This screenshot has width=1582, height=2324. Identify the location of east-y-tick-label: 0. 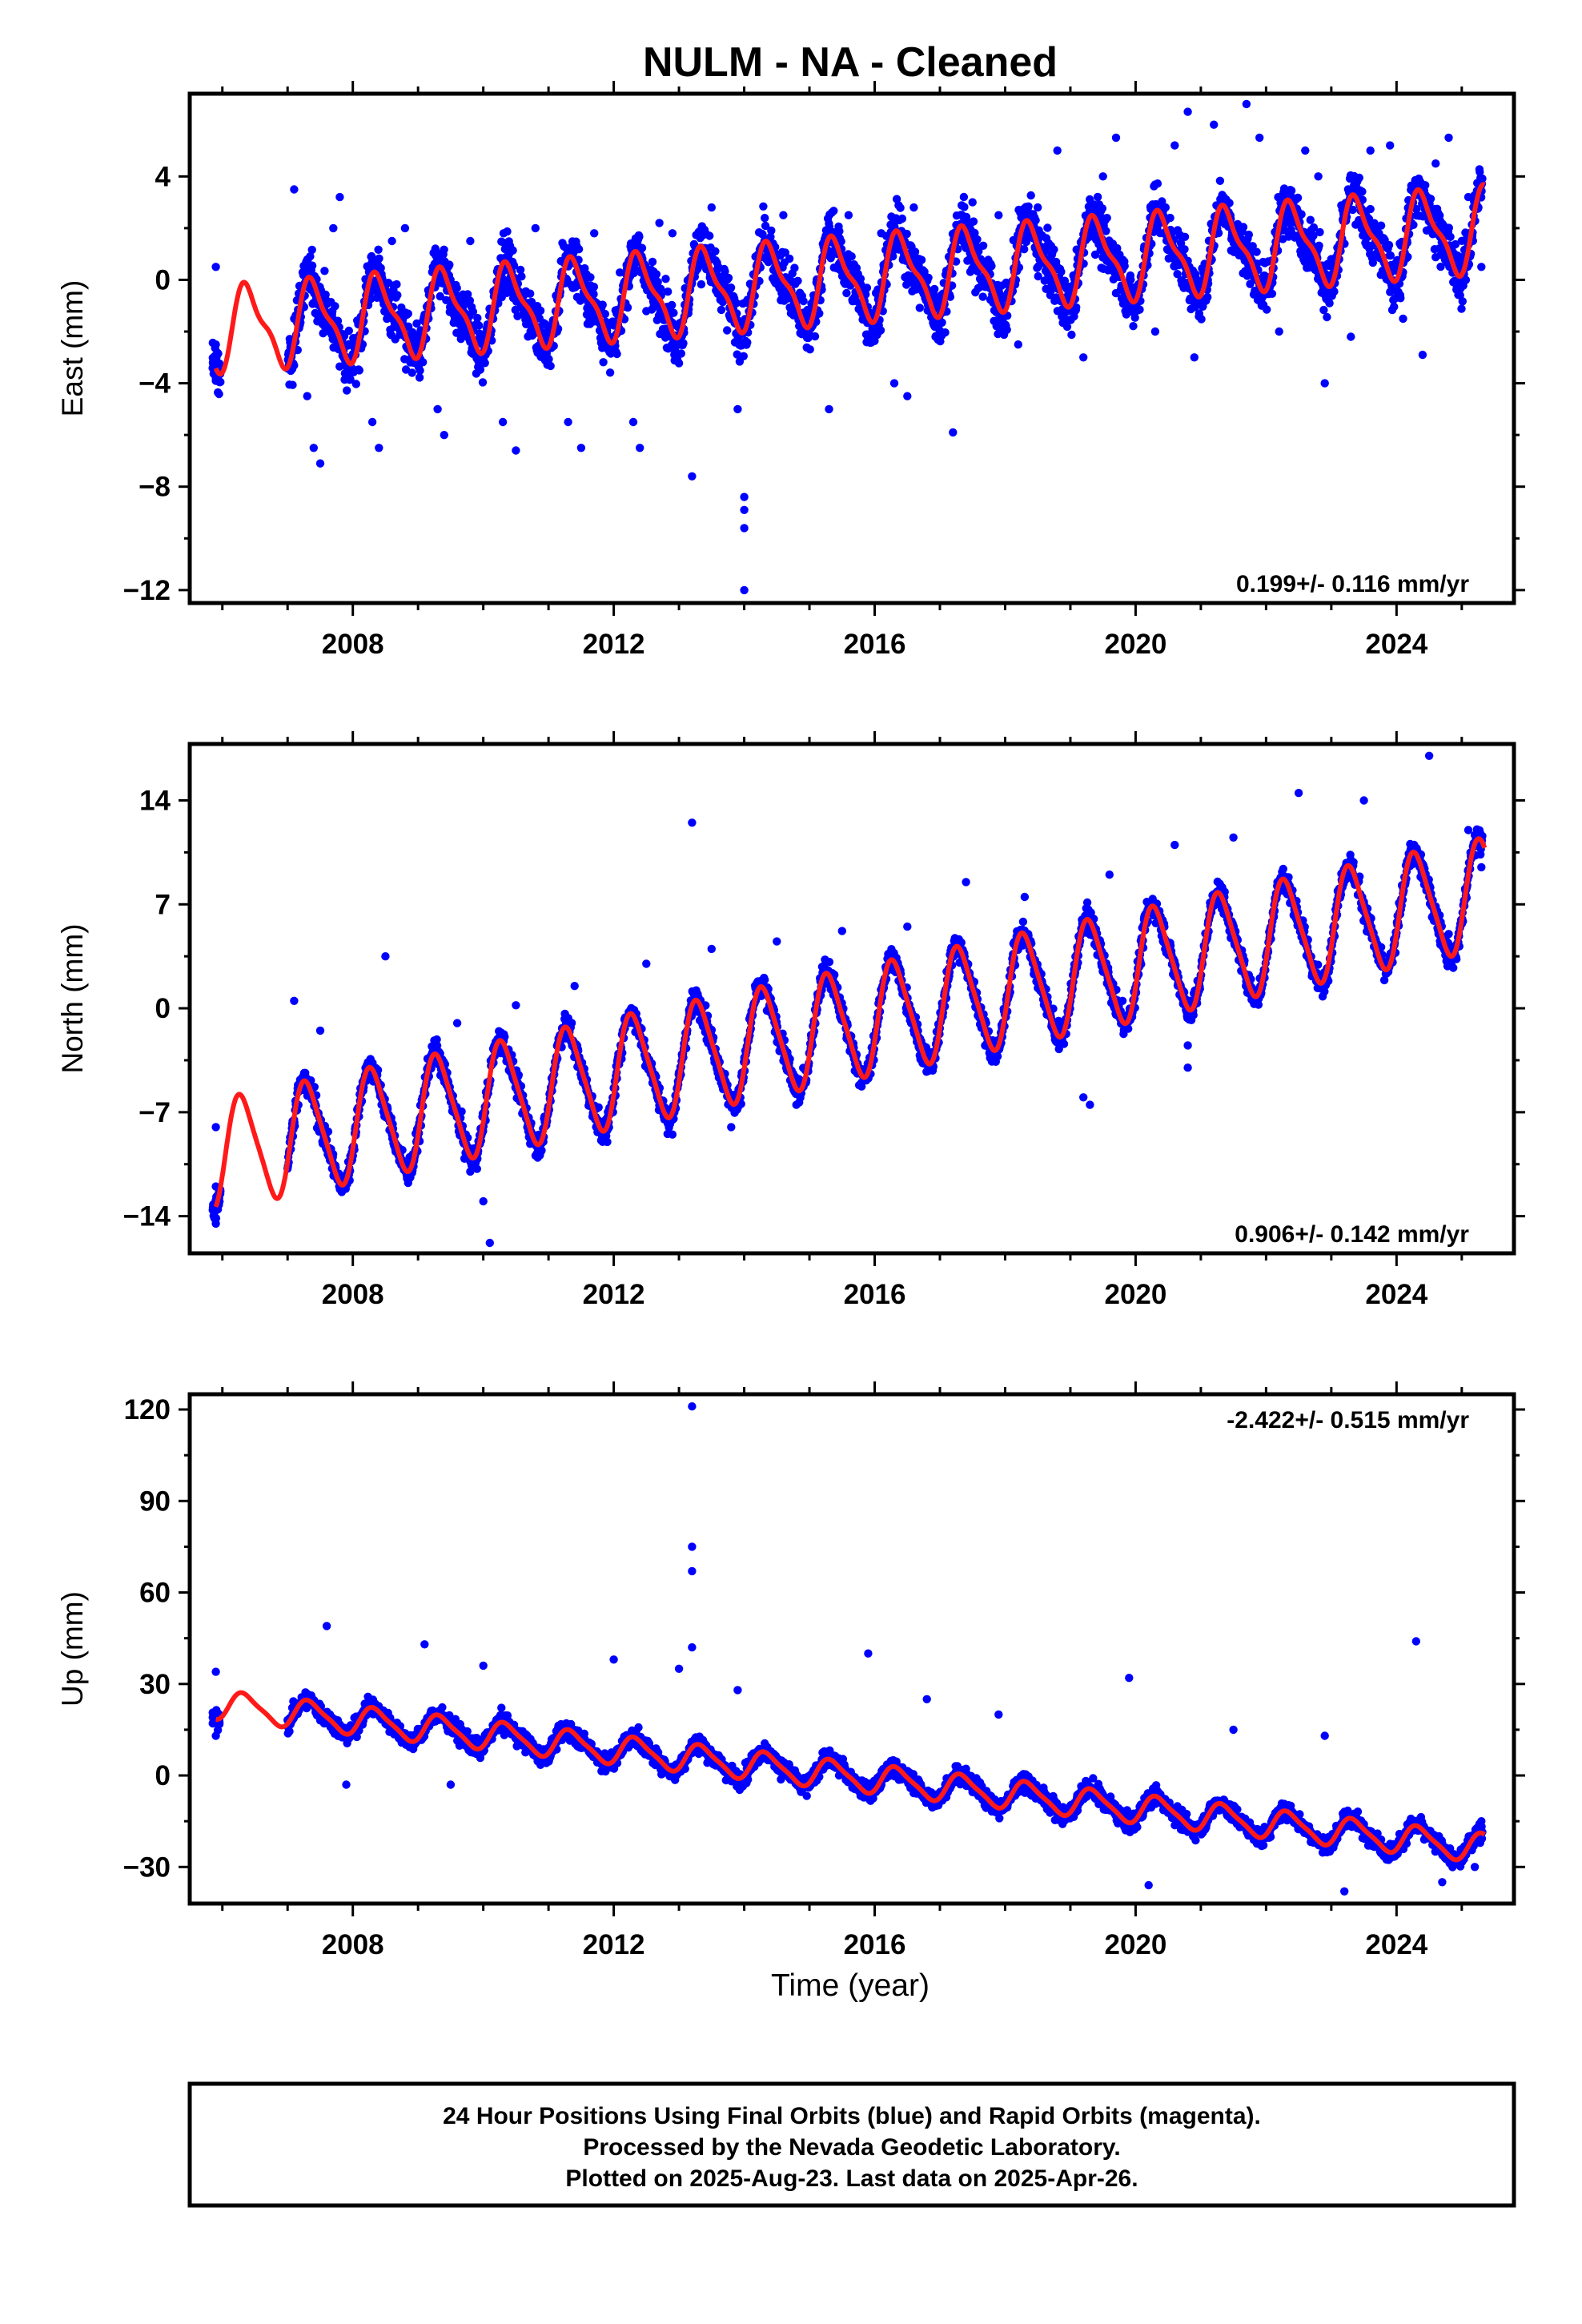
(163, 280).